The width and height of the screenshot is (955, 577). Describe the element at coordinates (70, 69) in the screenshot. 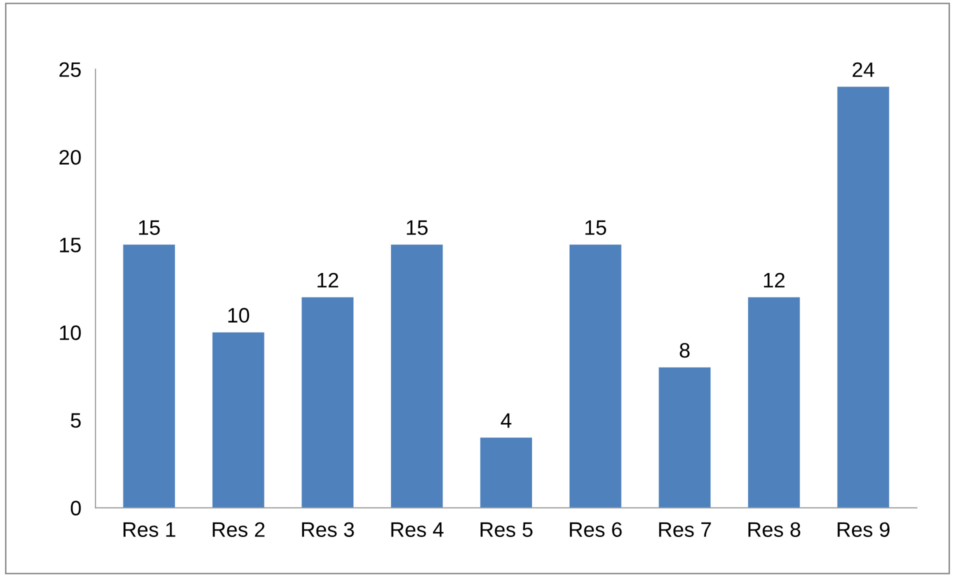

I see `y-tick-label: 25` at that location.